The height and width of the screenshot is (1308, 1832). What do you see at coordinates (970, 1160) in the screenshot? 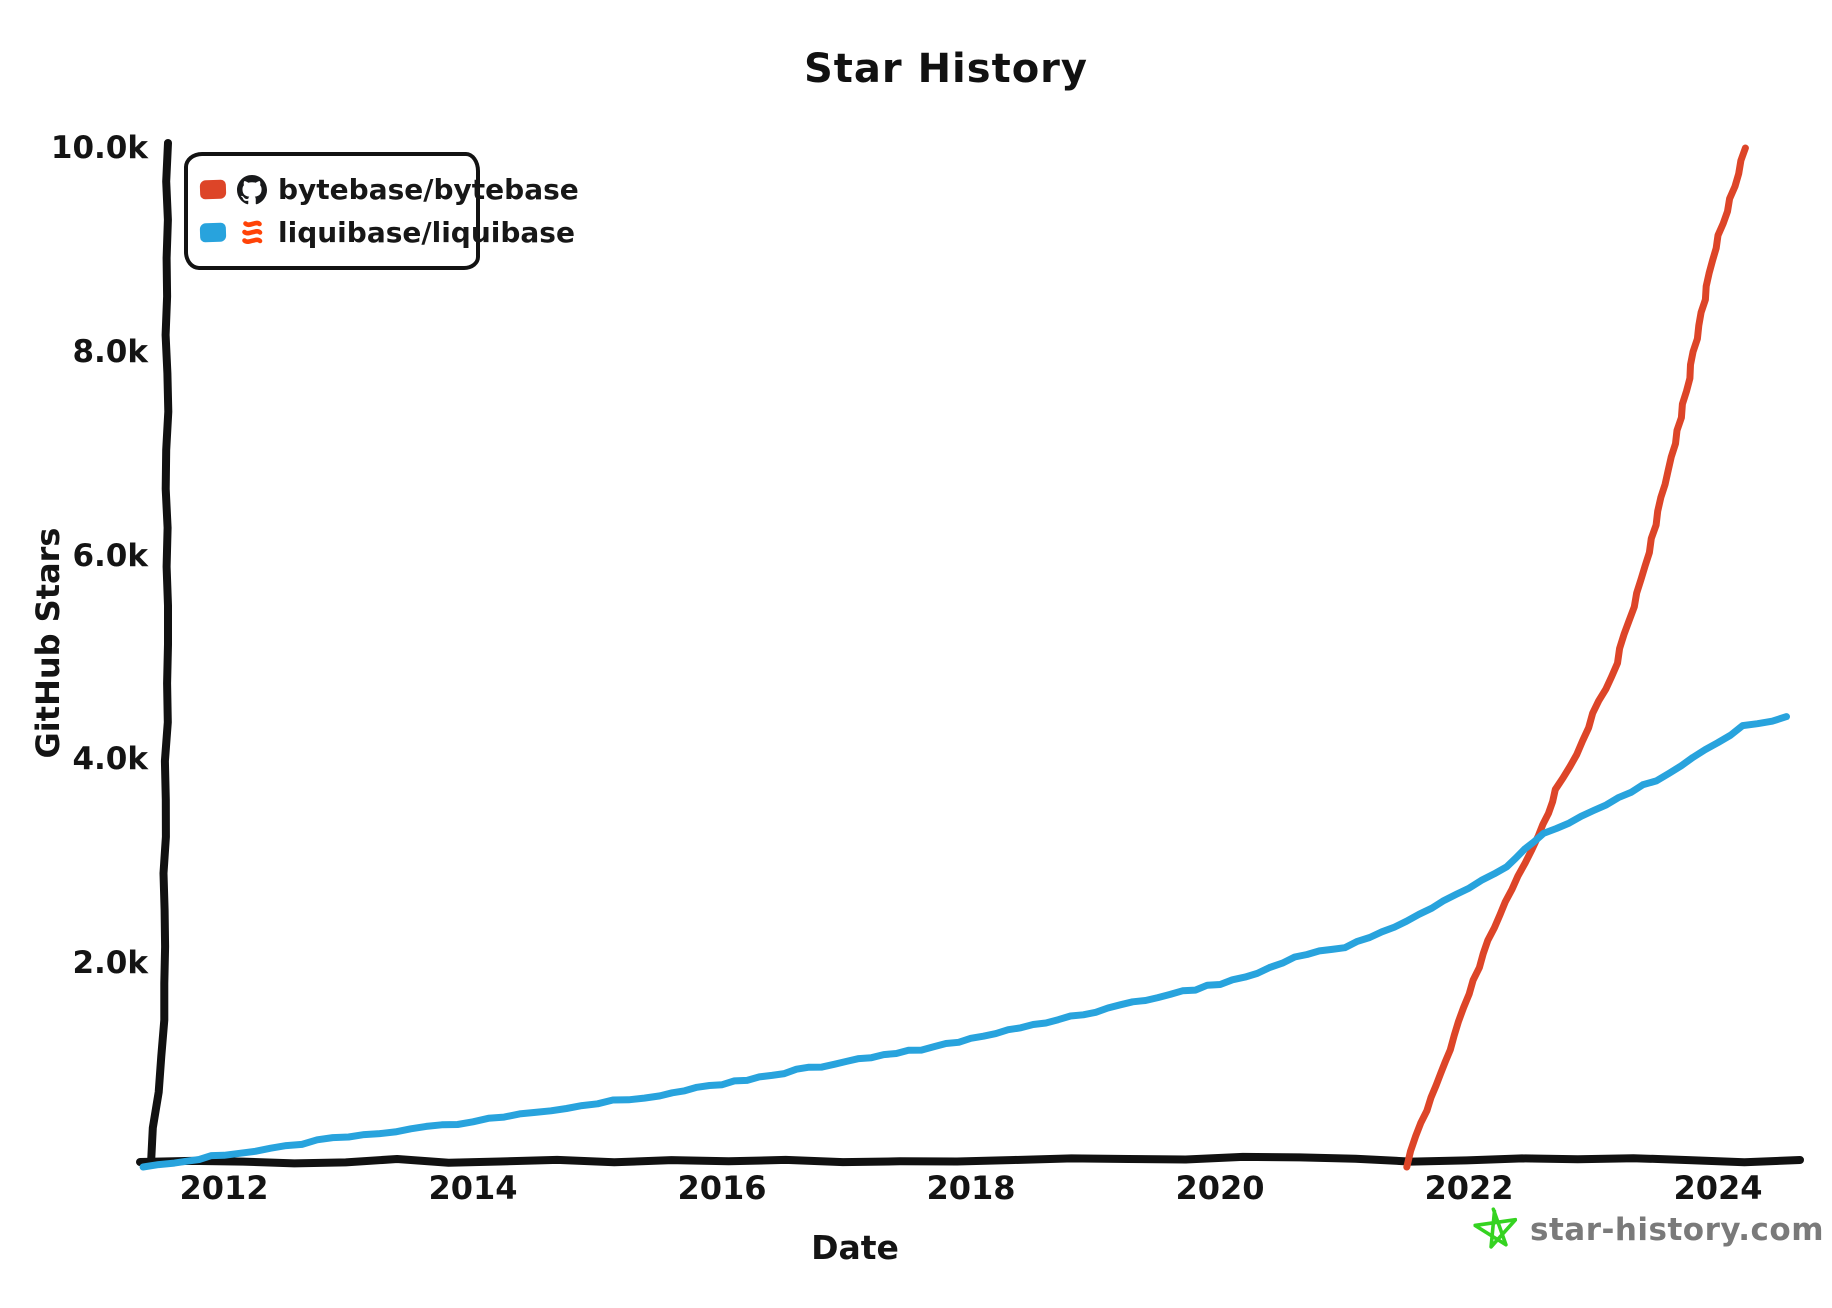
I see `x-axis-line` at bounding box center [970, 1160].